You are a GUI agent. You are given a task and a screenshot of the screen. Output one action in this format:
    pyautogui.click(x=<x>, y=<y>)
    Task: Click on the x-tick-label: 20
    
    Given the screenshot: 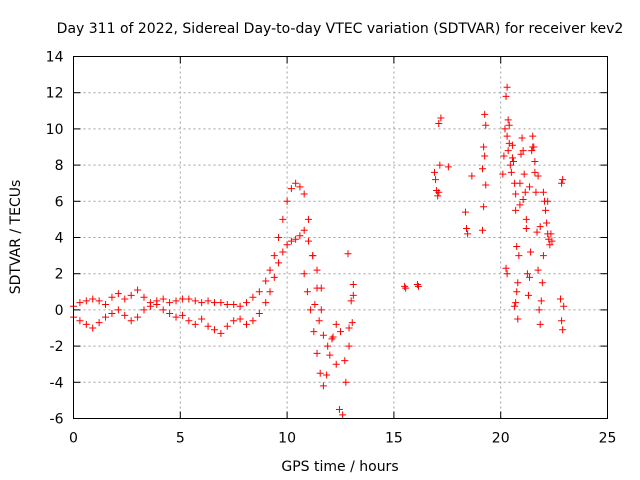 What is the action you would take?
    pyautogui.click(x=501, y=439)
    